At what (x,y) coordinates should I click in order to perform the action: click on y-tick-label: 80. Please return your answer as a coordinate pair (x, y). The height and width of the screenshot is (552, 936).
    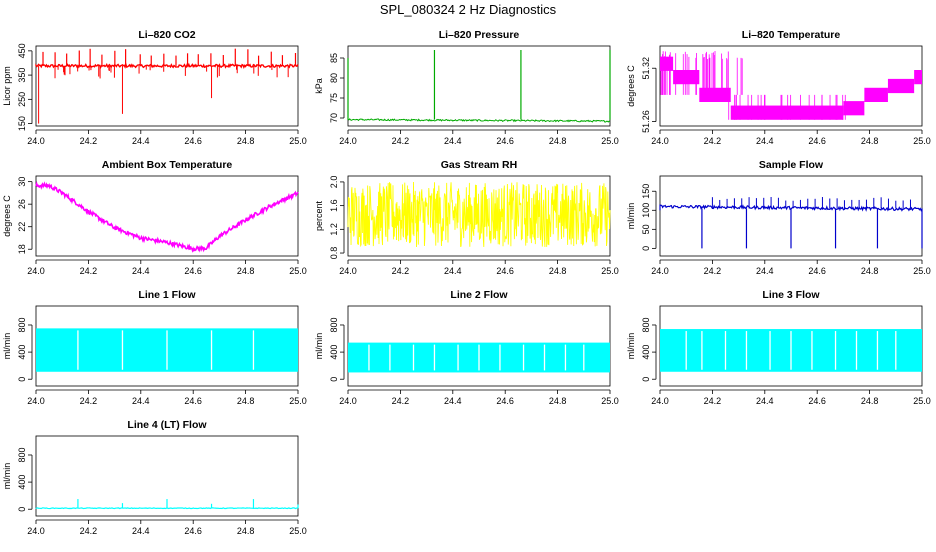
    Looking at the image, I should click on (334, 78).